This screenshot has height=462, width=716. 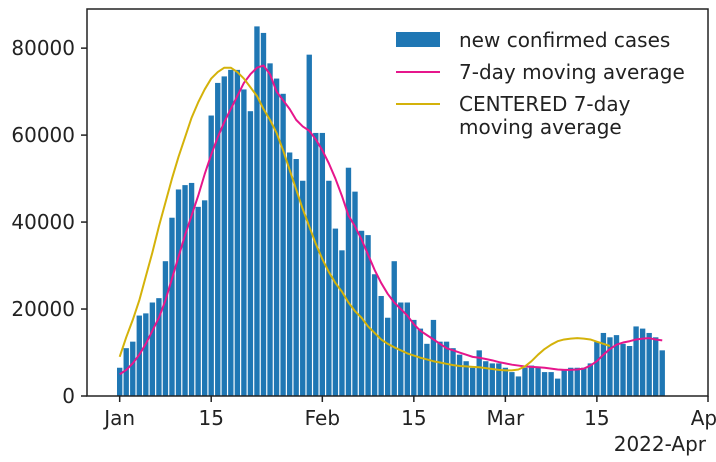 I want to click on y-tick-label: 0, so click(x=68, y=396).